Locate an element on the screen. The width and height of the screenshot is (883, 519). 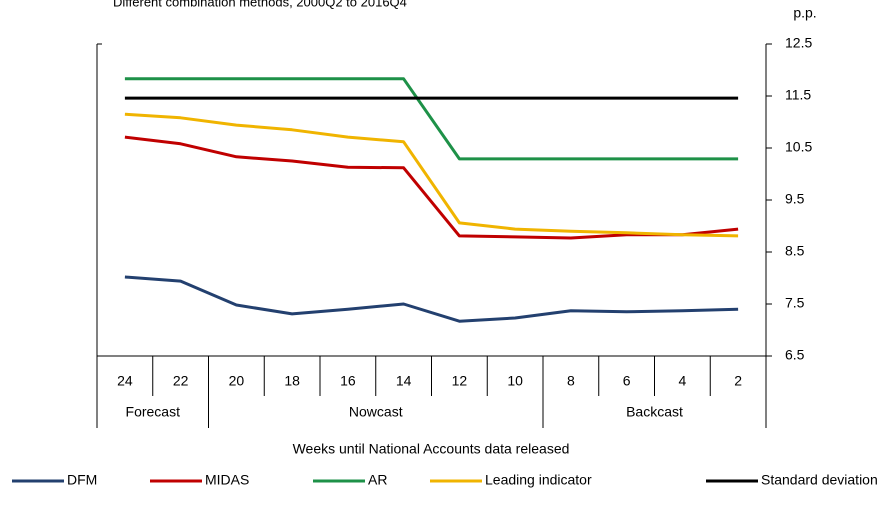
y-tick-label: 6.5 is located at coordinates (795, 355).